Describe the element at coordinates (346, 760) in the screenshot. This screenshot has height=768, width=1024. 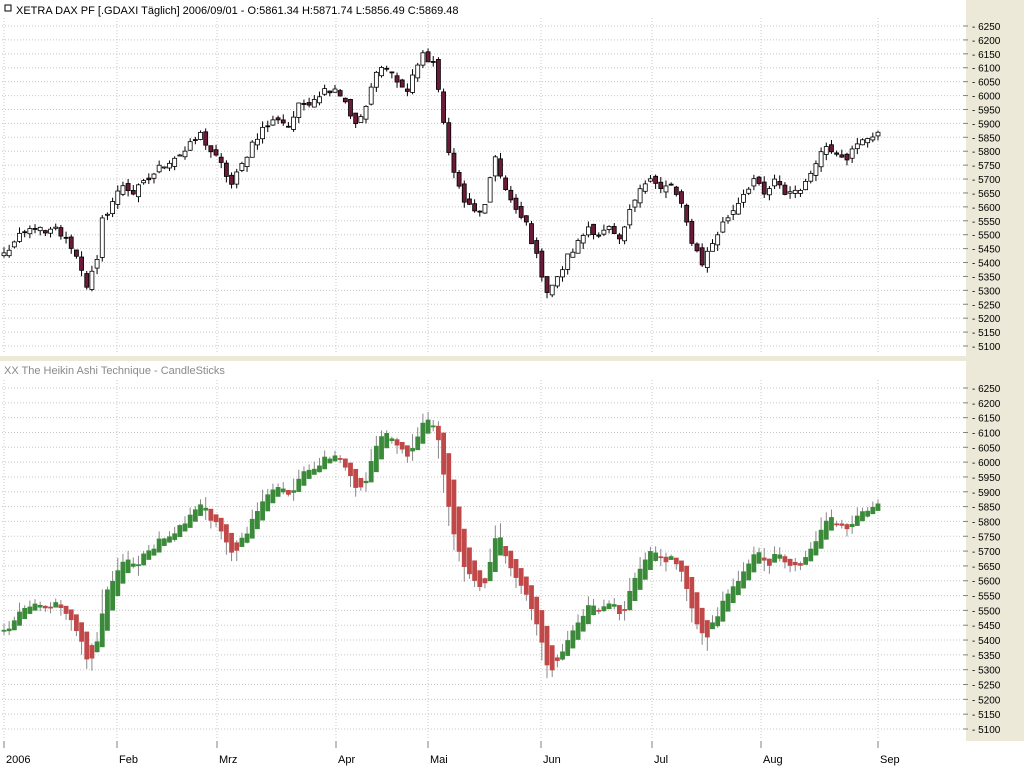
I see `x-tick-label: Apr` at that location.